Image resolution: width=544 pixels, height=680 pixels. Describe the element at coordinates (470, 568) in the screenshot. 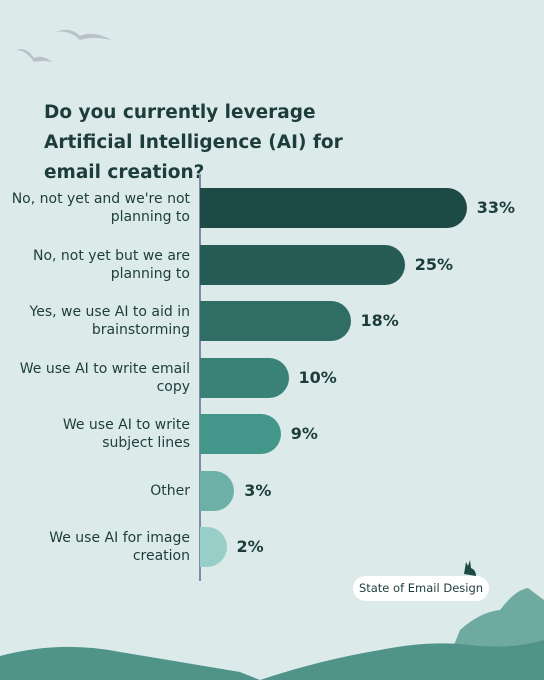

I see `logo-icon` at that location.